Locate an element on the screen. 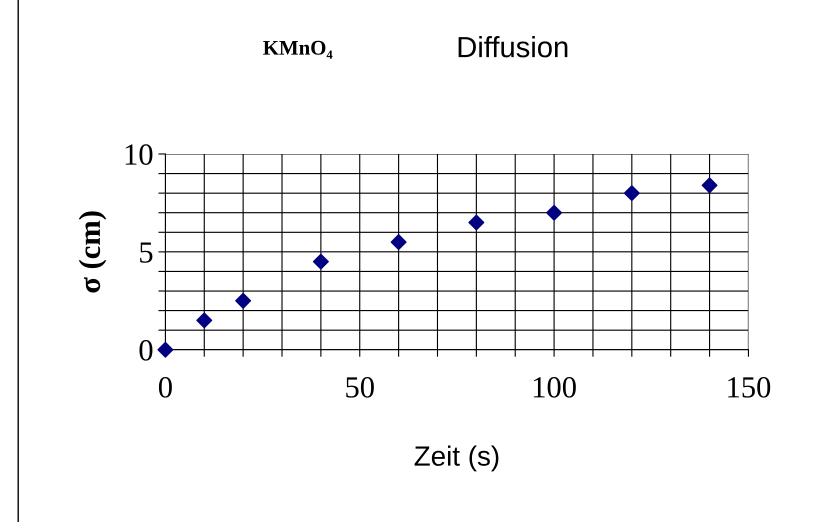 The width and height of the screenshot is (827, 522). chart-title: Diffusion is located at coordinates (513, 47).